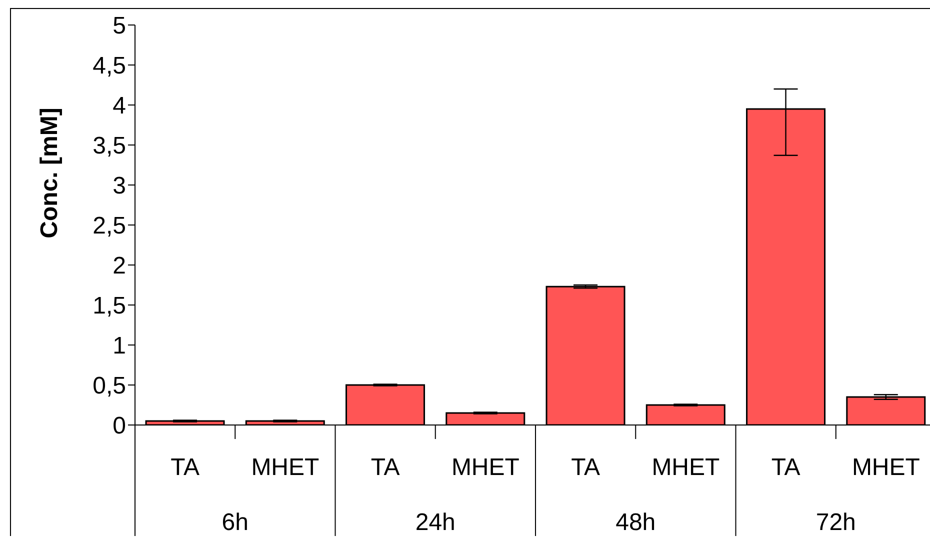 The width and height of the screenshot is (930, 538). Describe the element at coordinates (119, 106) in the screenshot. I see `y-tick-label: 4` at that location.